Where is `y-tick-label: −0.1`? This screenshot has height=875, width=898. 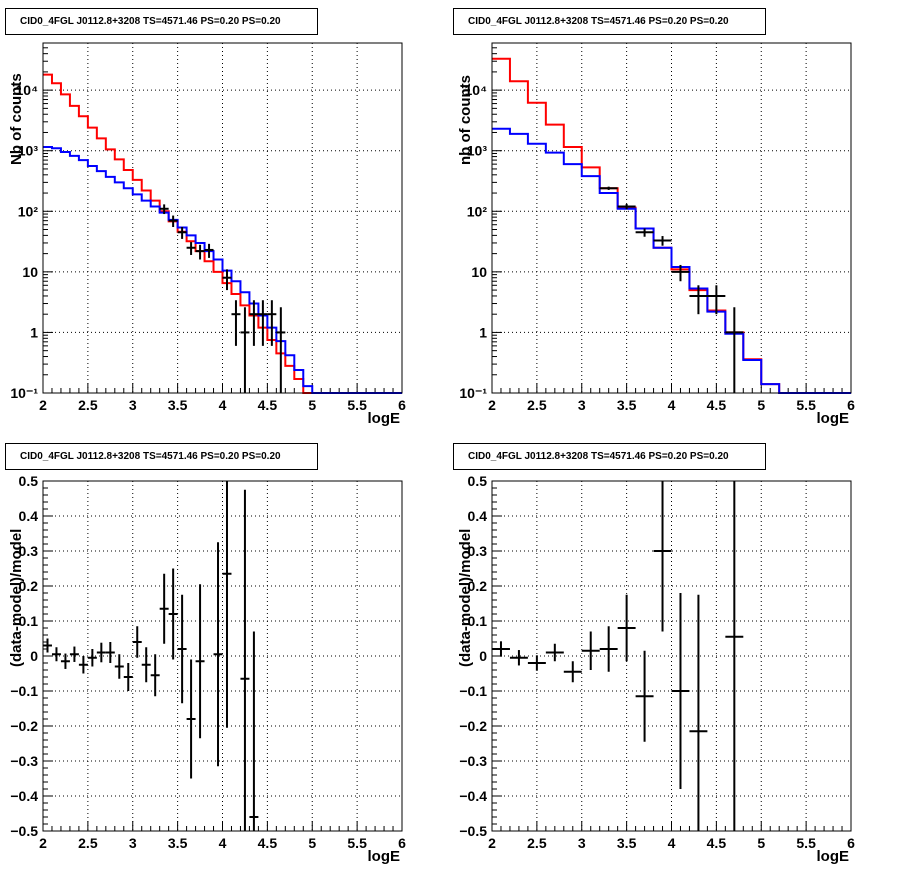
y-tick-label: −0.1 is located at coordinates (24, 691).